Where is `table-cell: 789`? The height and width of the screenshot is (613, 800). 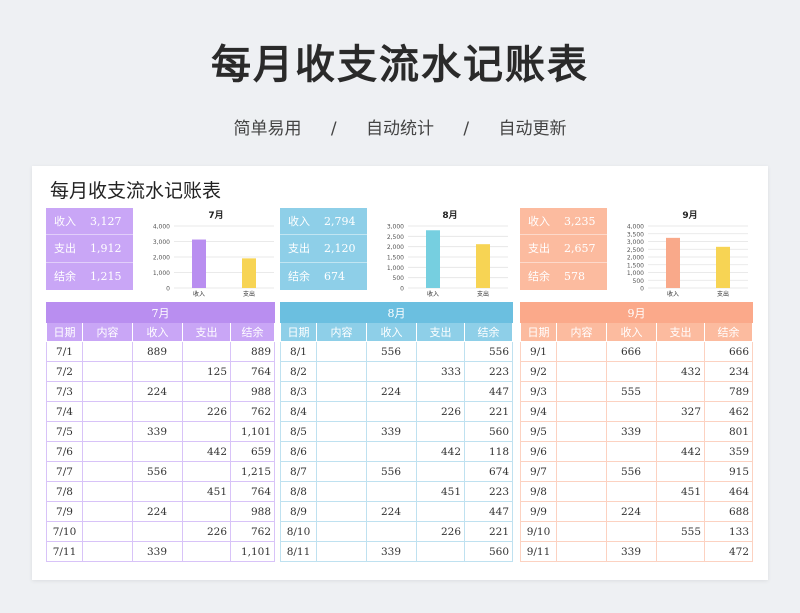 table-cell: 789 is located at coordinates (728, 391).